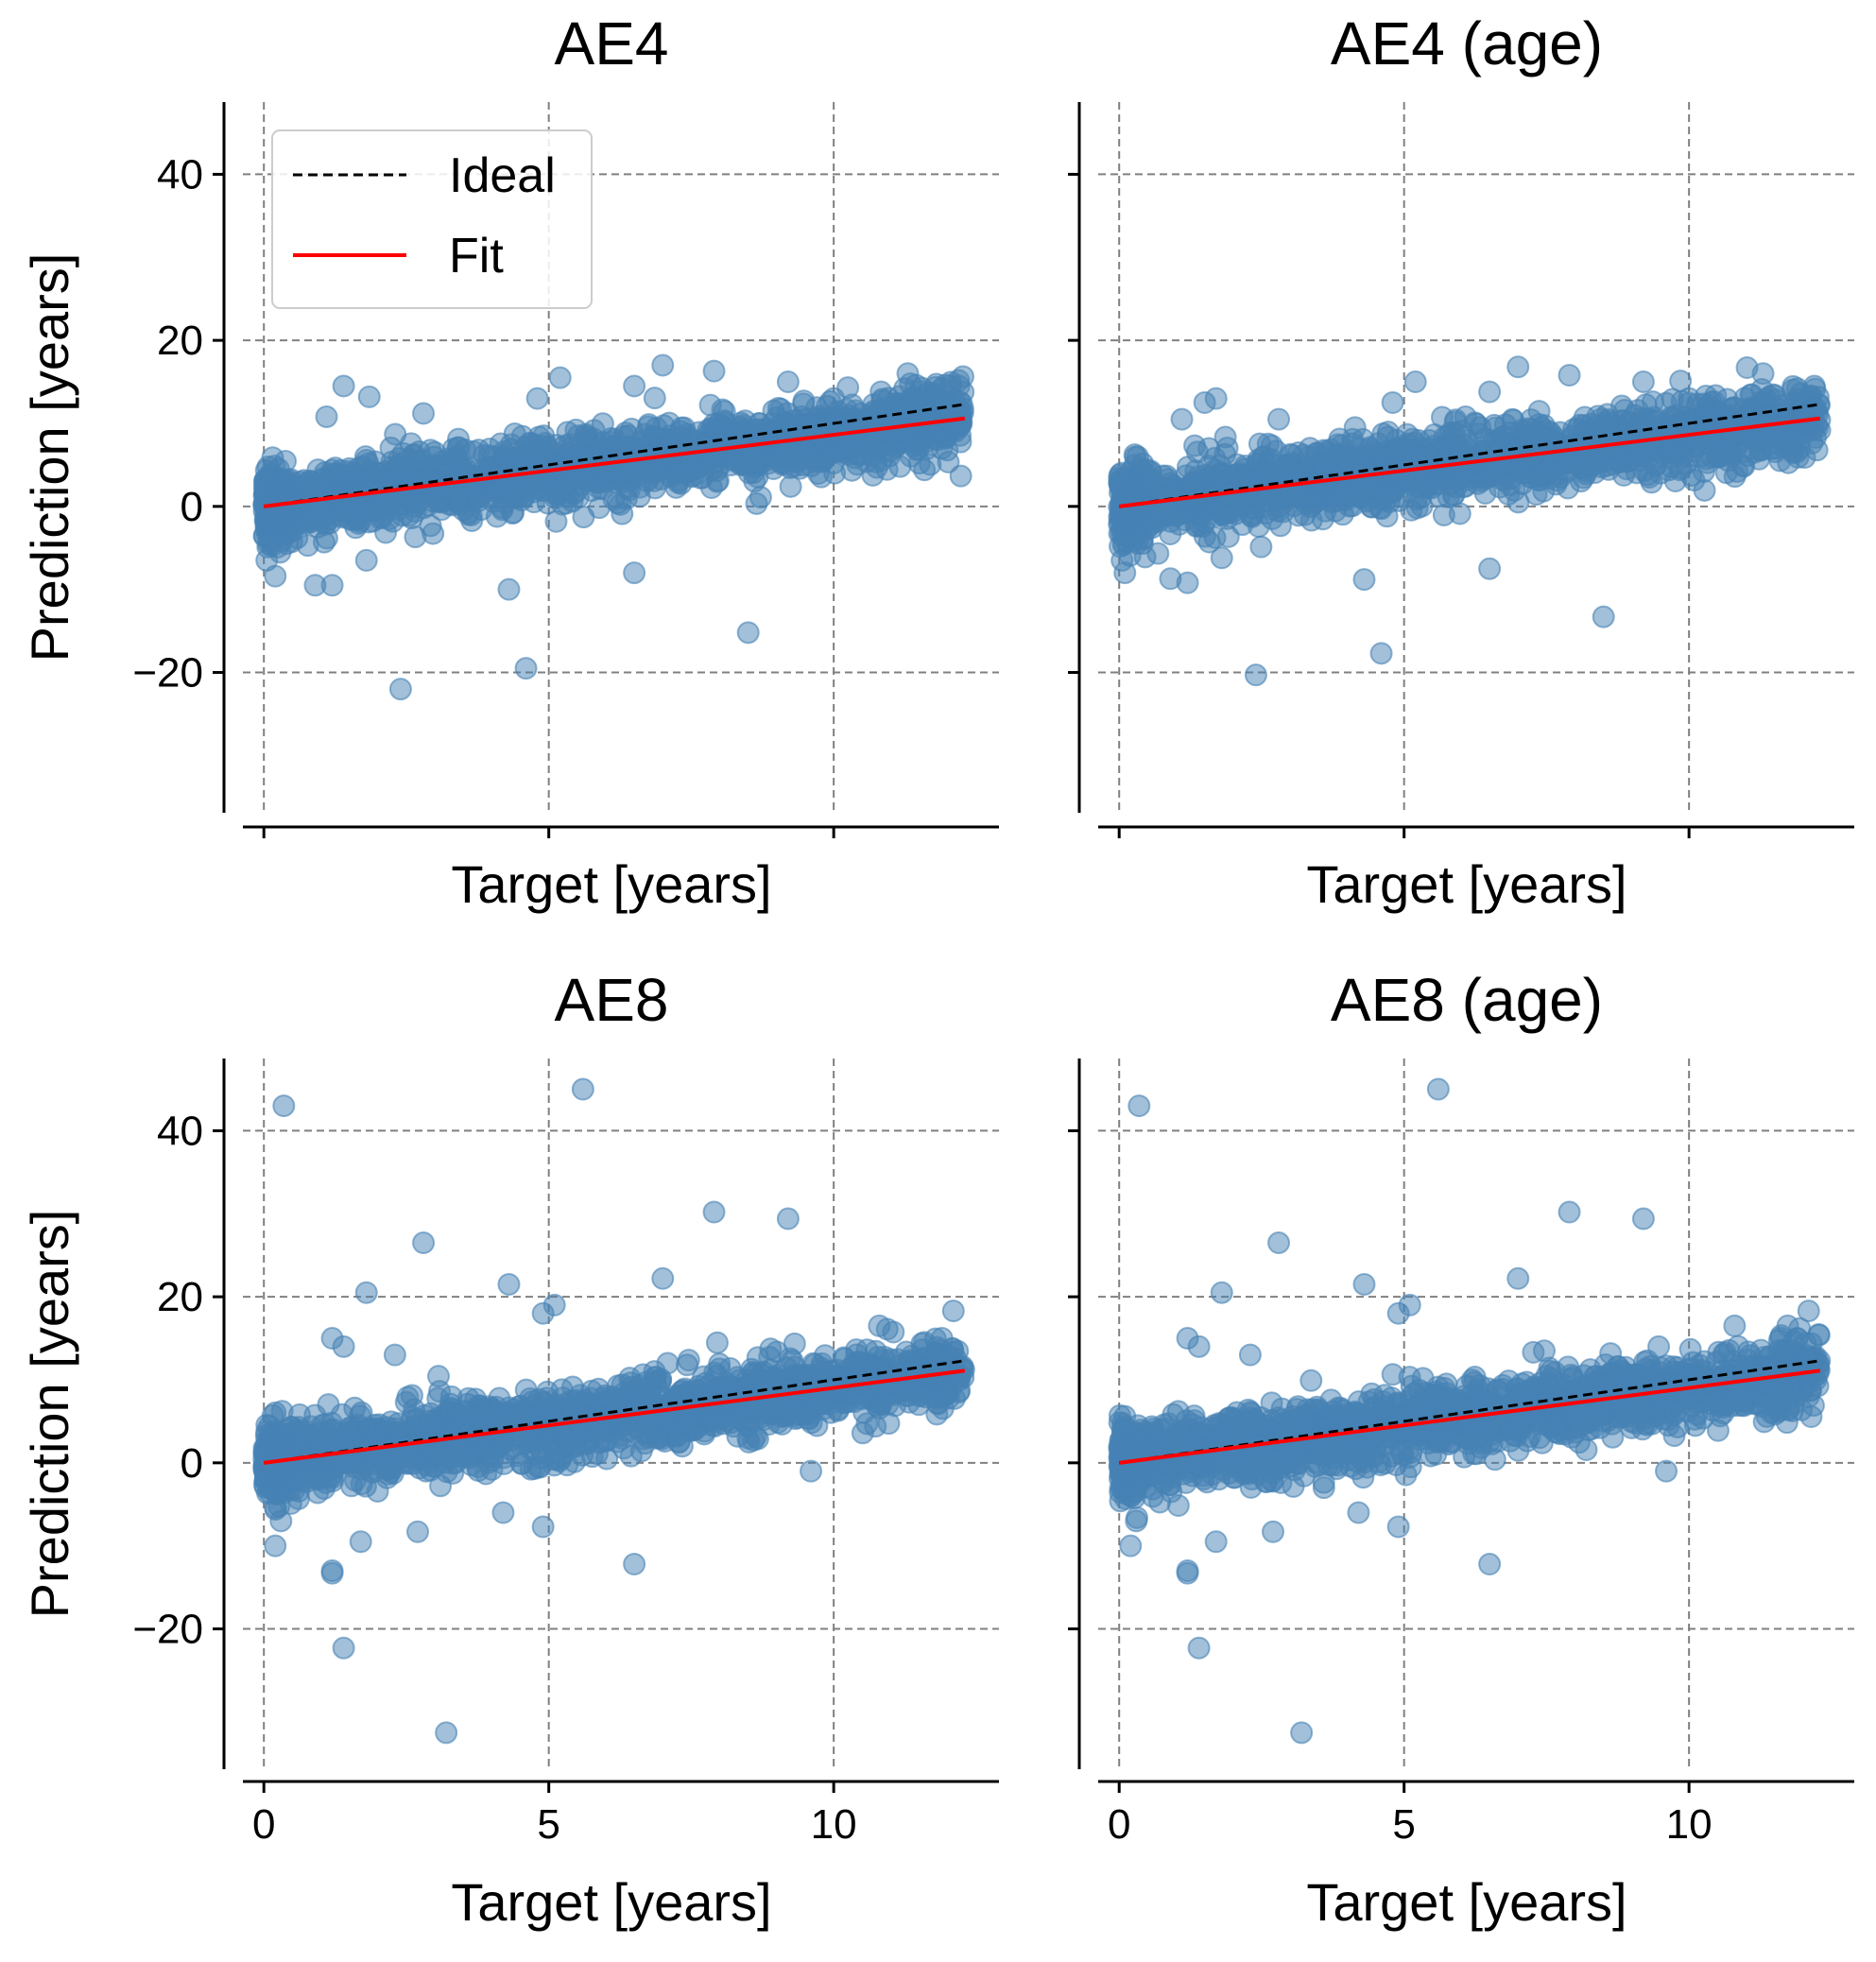 The height and width of the screenshot is (1962, 1876). What do you see at coordinates (192, 507) in the screenshot?
I see `y-tick-label: 0` at bounding box center [192, 507].